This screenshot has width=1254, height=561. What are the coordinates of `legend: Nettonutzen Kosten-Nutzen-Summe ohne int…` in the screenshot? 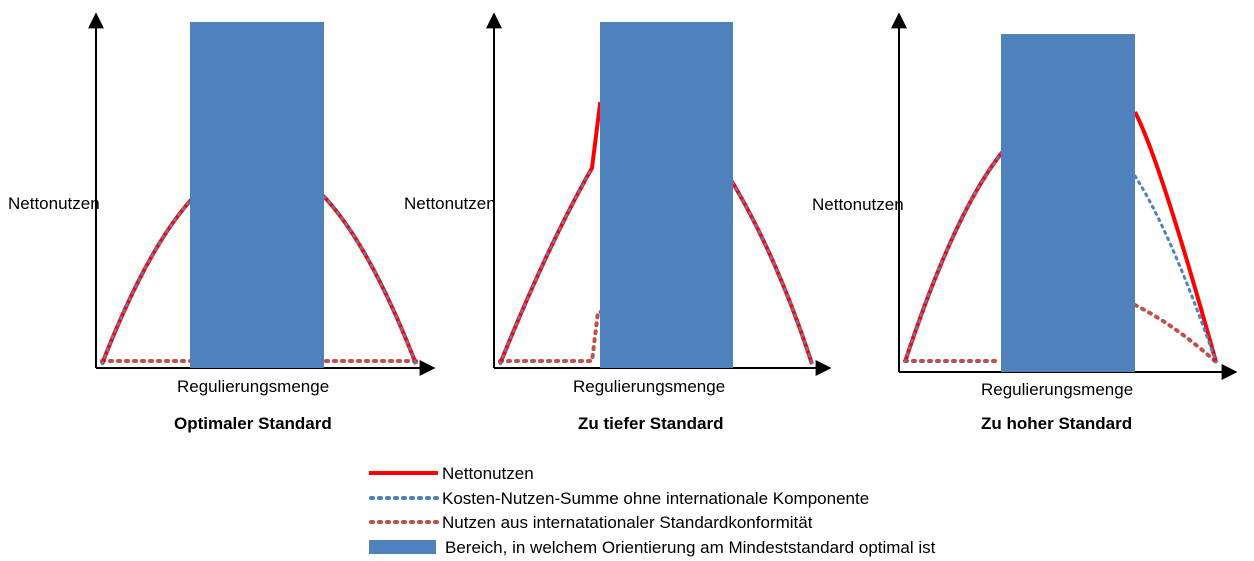 It's located at (652, 510).